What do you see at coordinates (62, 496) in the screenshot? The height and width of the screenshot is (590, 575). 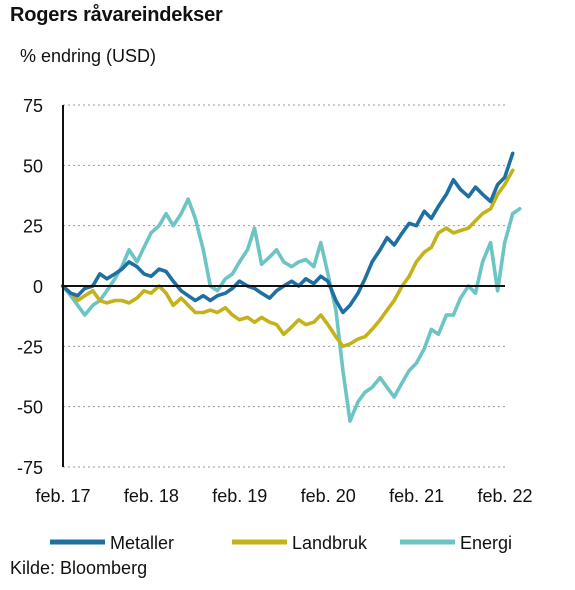 I see `x-tick-label: feb. 17` at bounding box center [62, 496].